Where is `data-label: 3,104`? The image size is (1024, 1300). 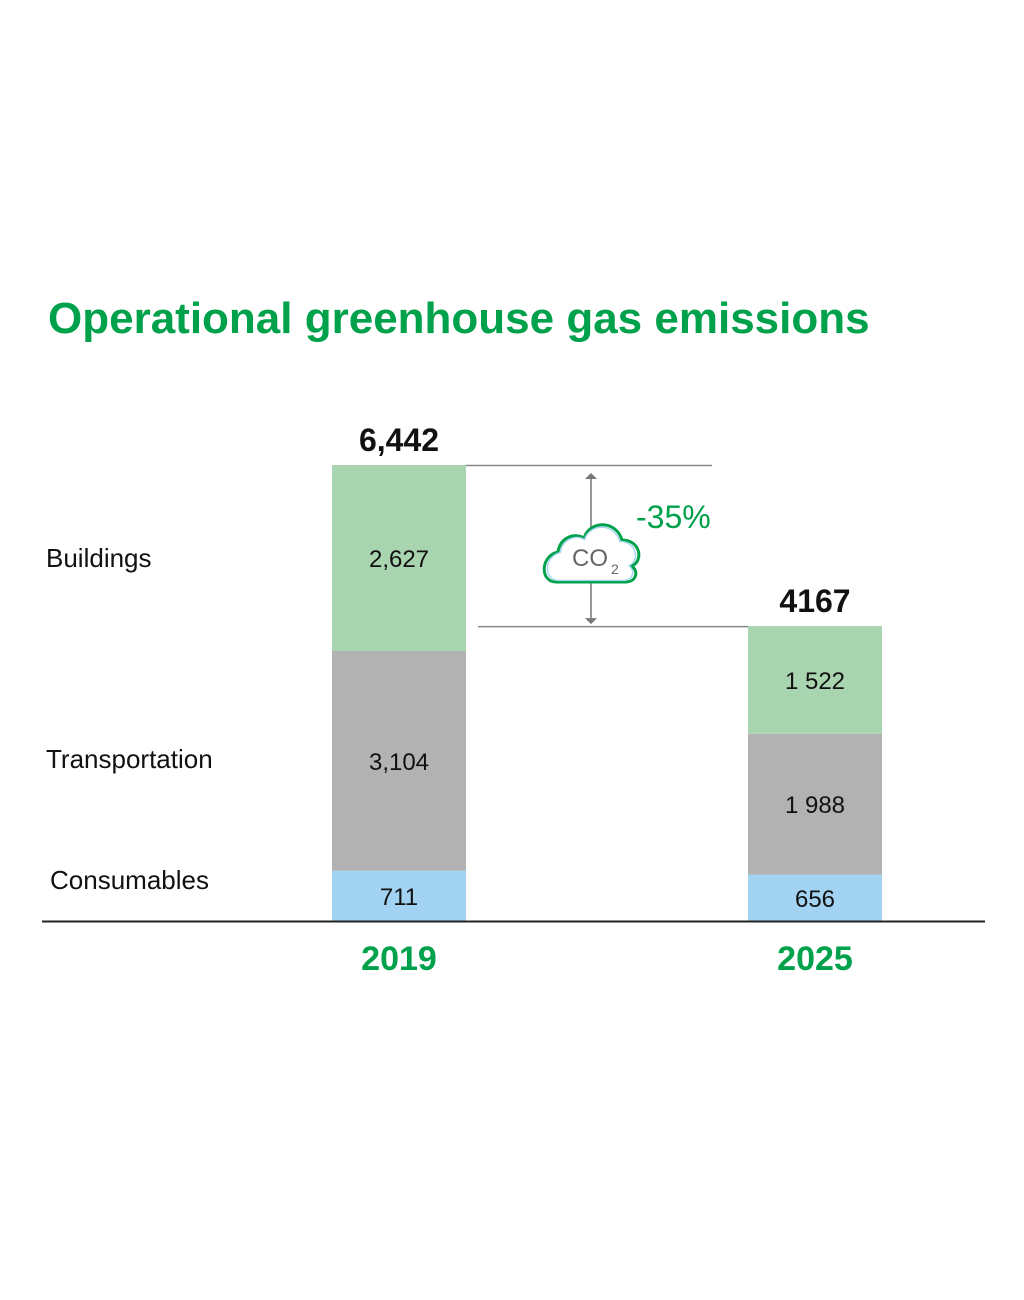
data-label: 3,104 is located at coordinates (399, 762).